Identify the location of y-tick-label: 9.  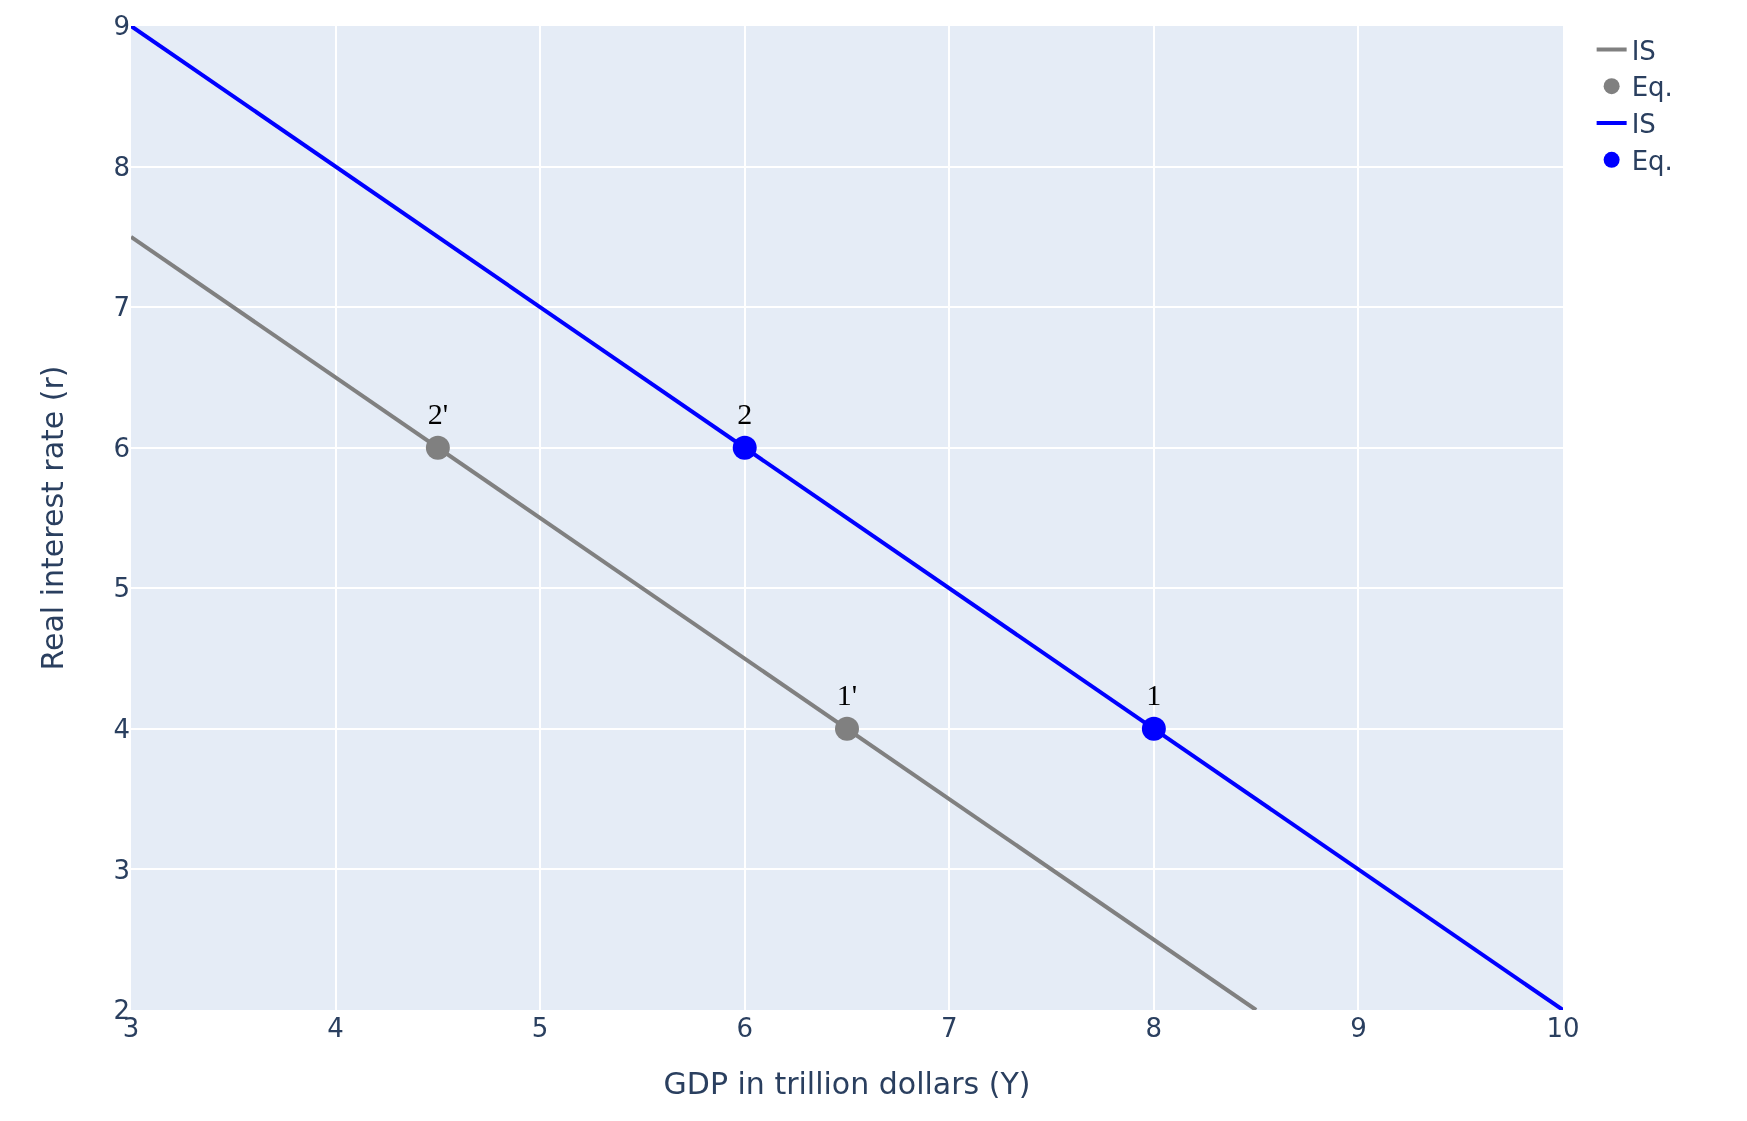
(121, 26).